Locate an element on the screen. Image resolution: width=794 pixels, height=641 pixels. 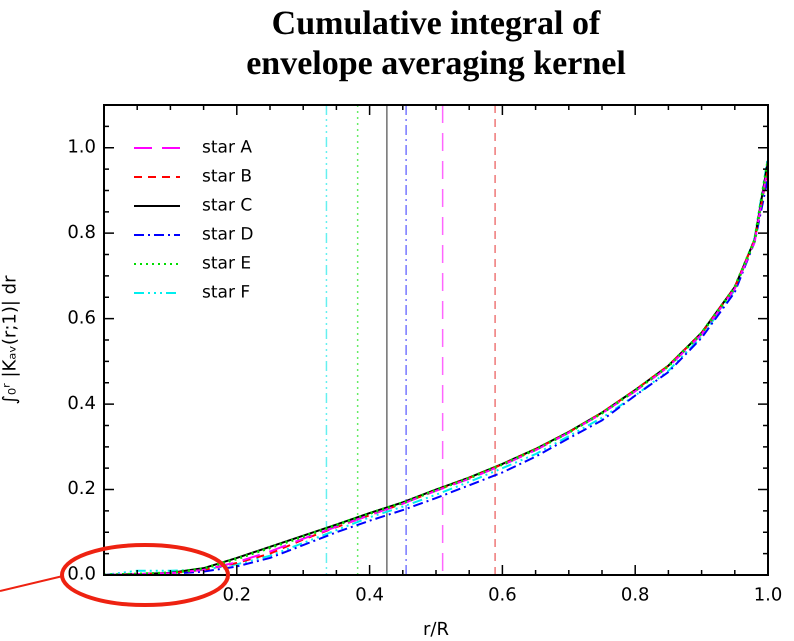
y-tick-label: 0.8 is located at coordinates (81, 232).